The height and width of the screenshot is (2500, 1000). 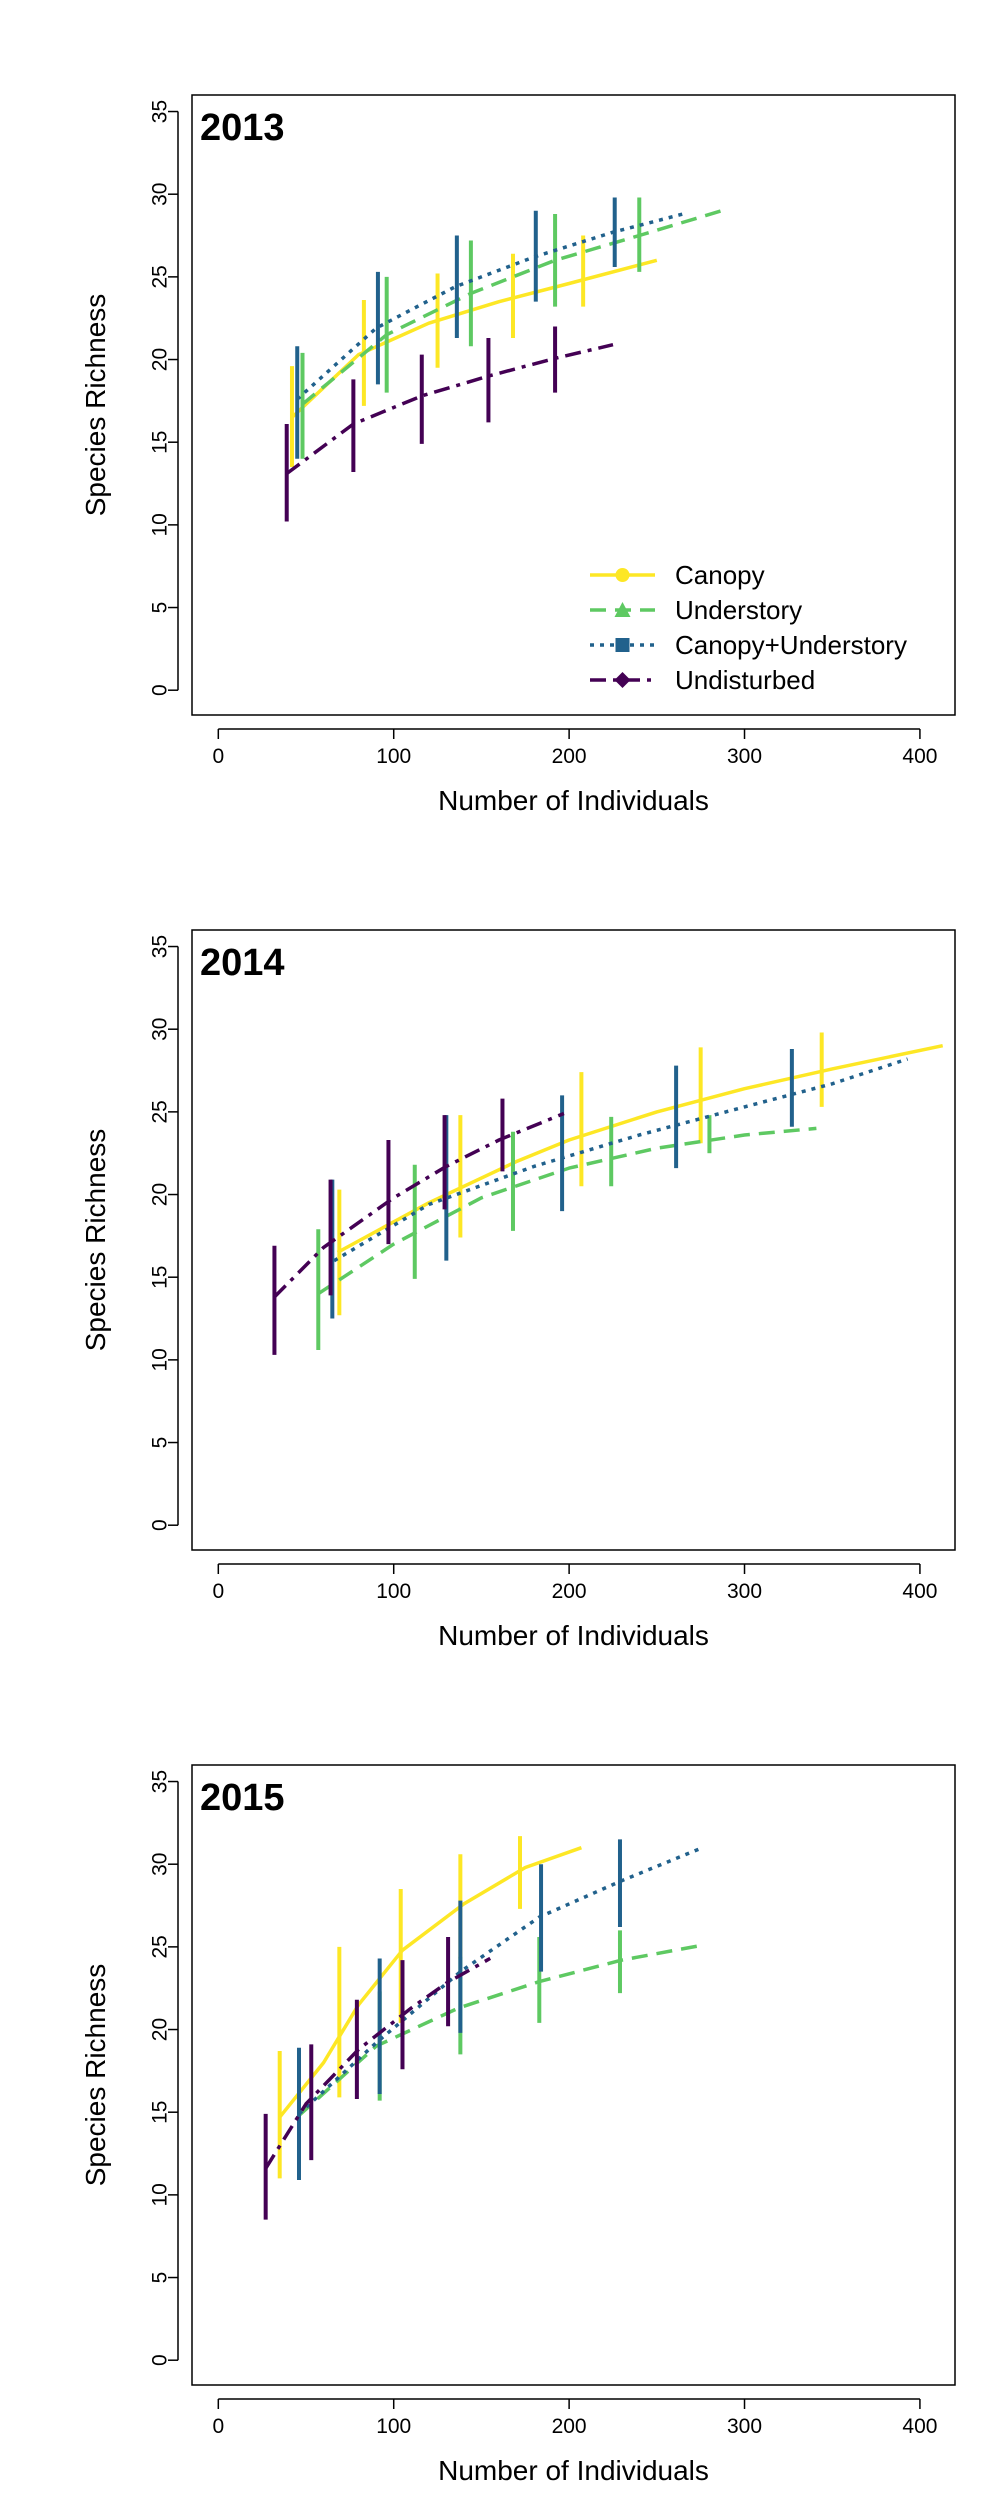 I want to click on panel-year-label: 2013, so click(x=242, y=128).